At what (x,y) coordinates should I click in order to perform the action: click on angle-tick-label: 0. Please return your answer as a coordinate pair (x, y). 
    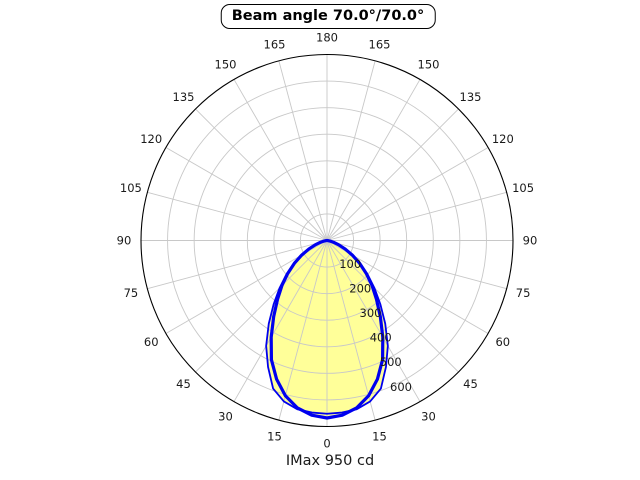
    Looking at the image, I should click on (326, 444).